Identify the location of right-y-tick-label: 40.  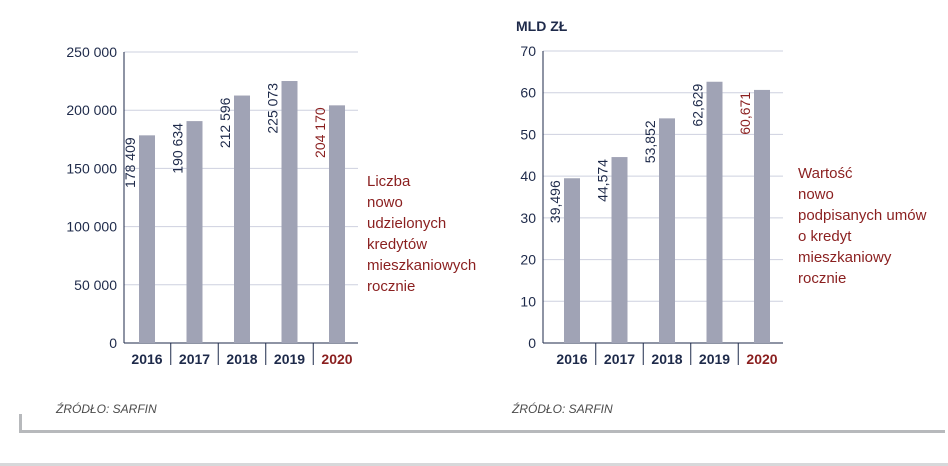
(528, 176).